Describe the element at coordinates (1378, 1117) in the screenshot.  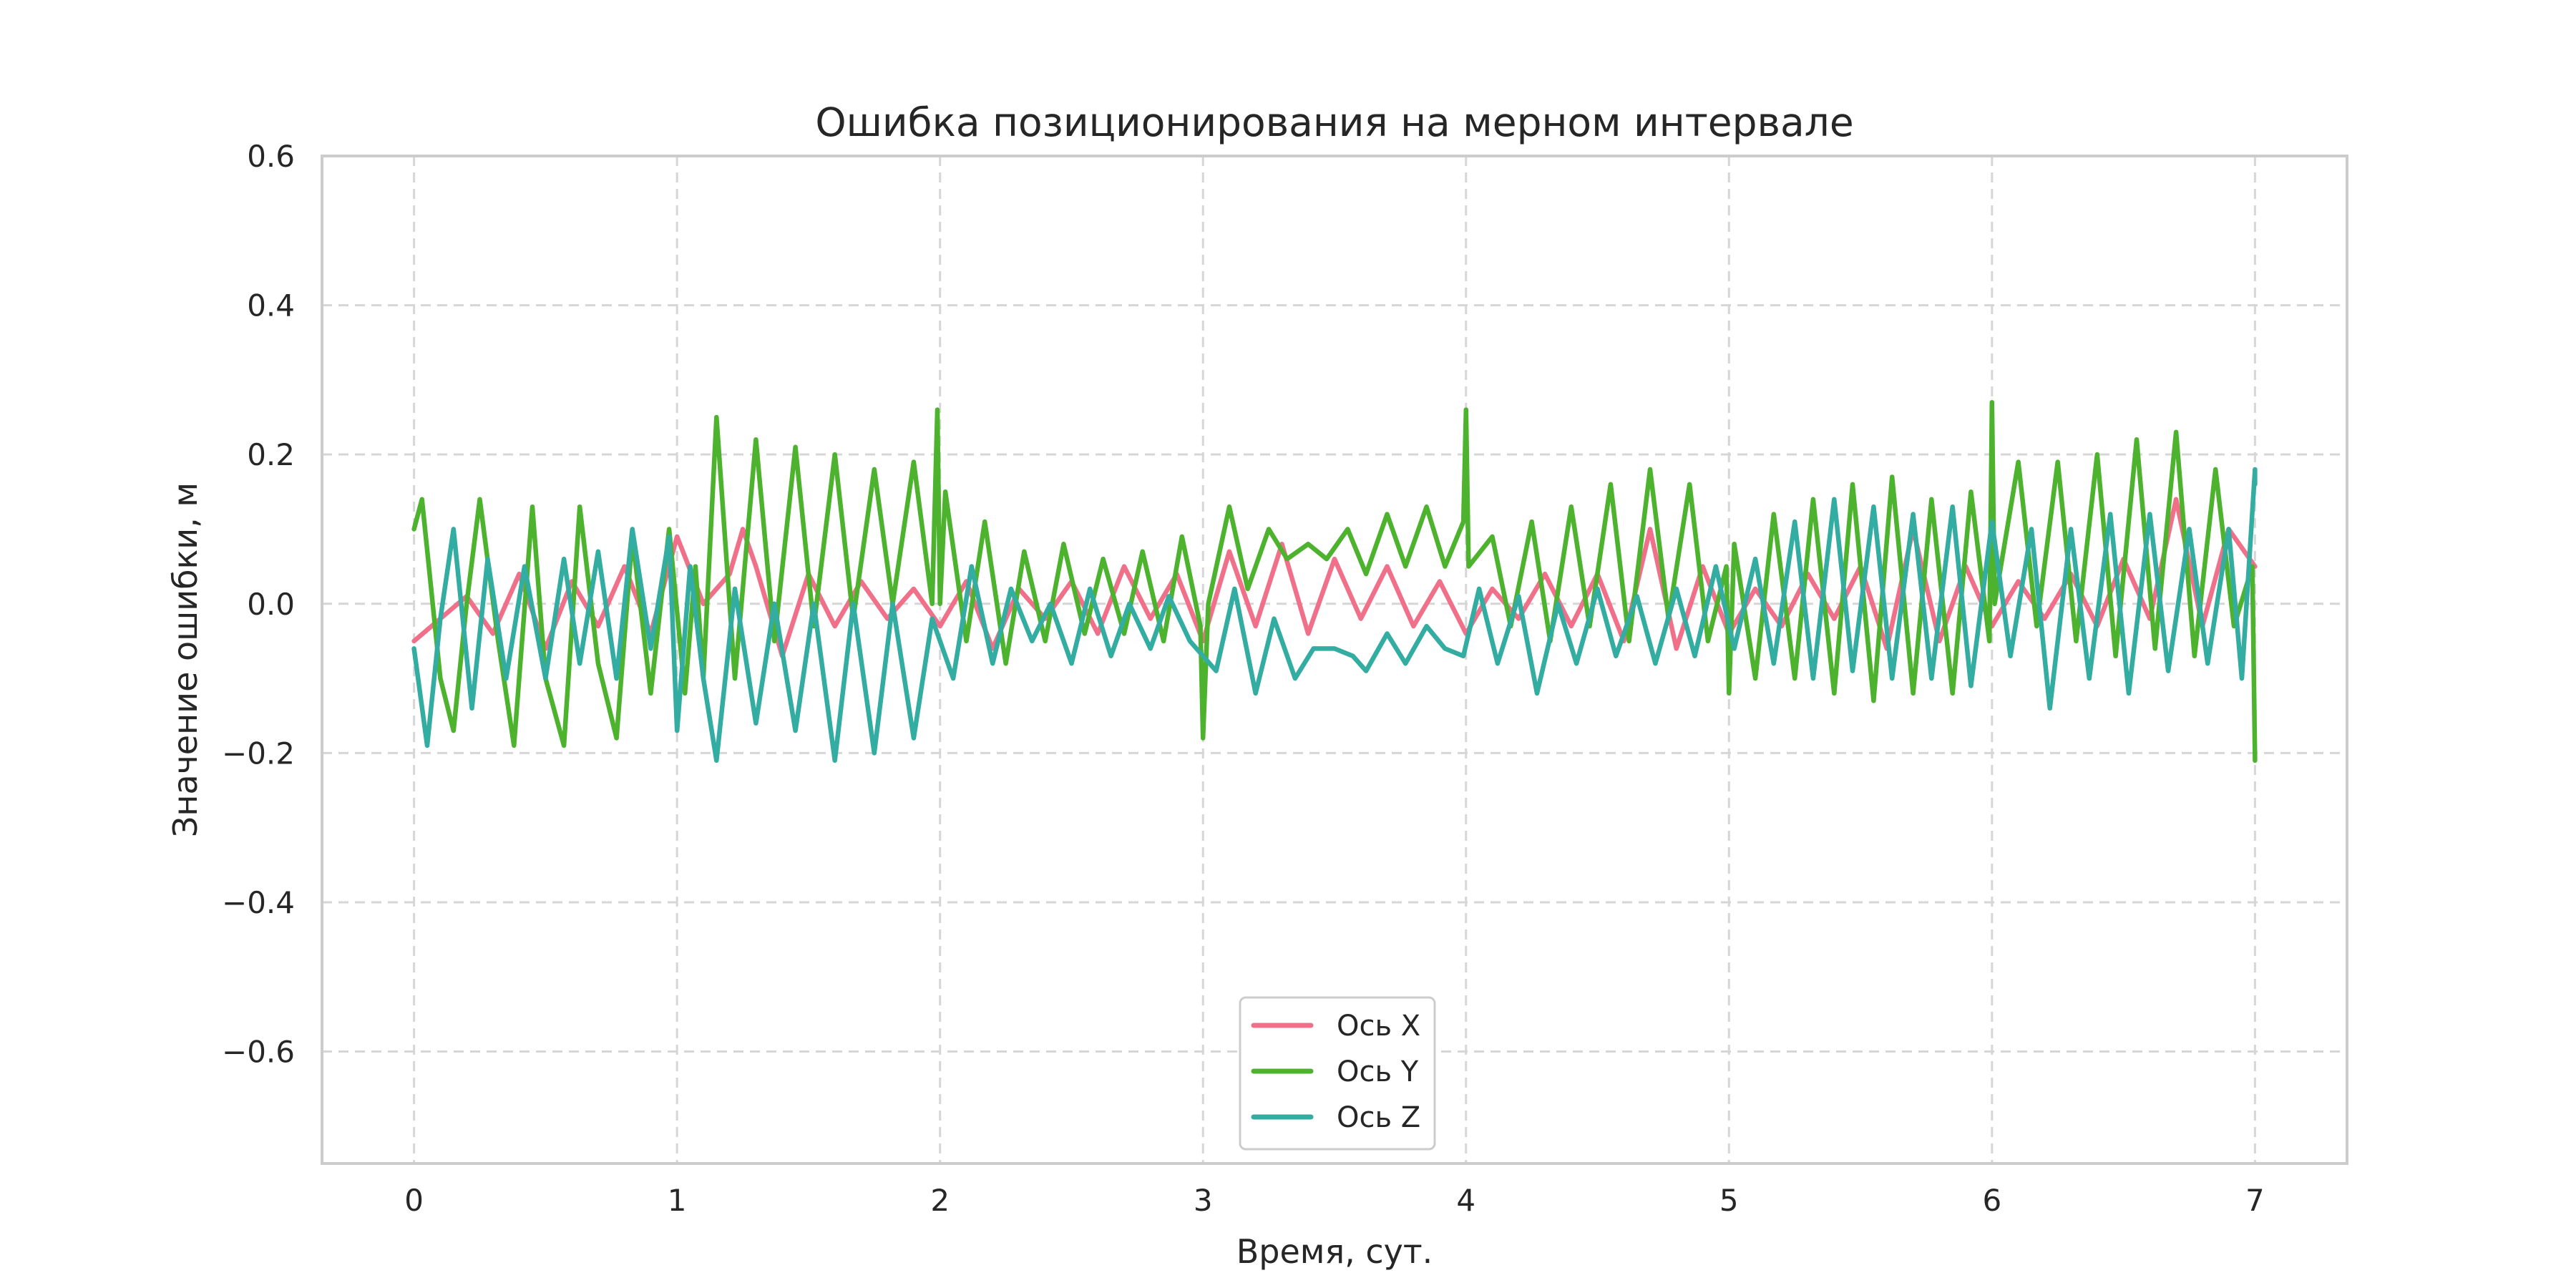
I see `legend-label-z: Ось Z` at that location.